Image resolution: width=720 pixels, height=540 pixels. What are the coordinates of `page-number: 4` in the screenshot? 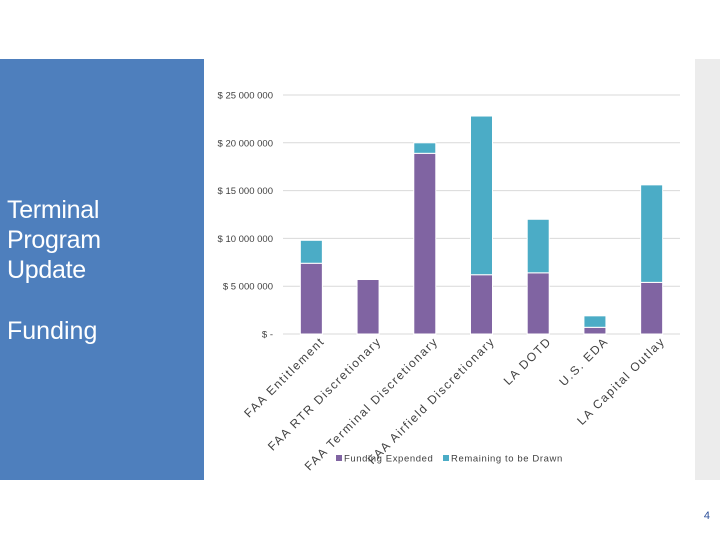 It's located at (706, 516).